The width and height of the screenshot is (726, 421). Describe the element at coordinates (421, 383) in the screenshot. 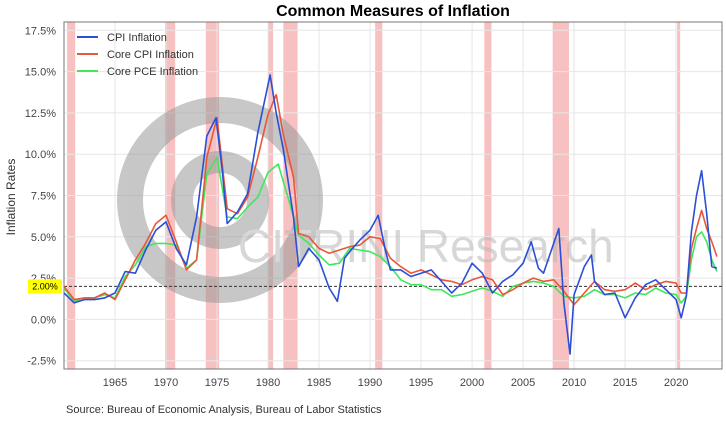

I see `x-tick-label: 1995` at that location.